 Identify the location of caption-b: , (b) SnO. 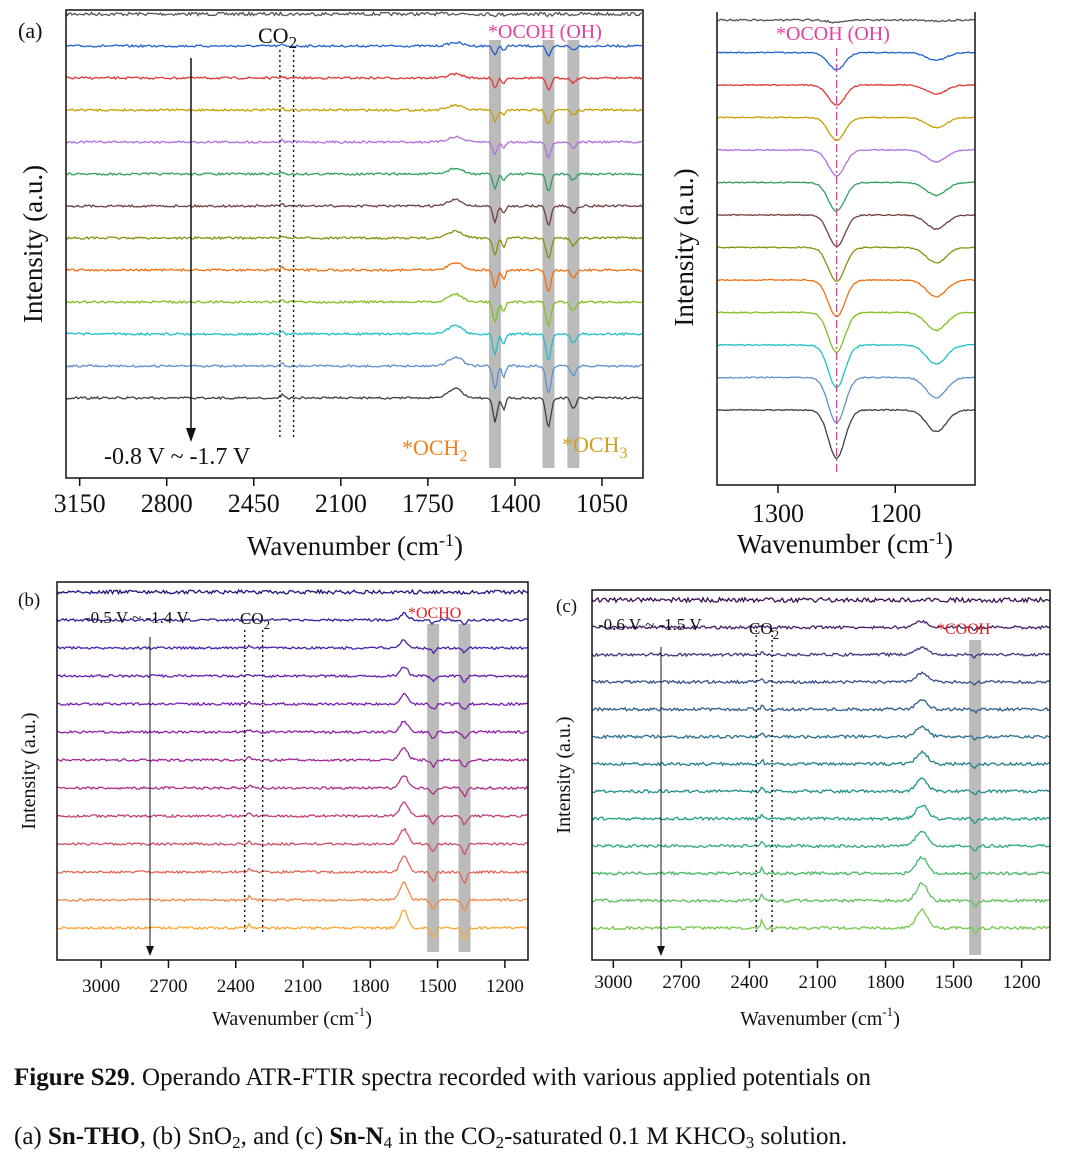
(186, 1136).